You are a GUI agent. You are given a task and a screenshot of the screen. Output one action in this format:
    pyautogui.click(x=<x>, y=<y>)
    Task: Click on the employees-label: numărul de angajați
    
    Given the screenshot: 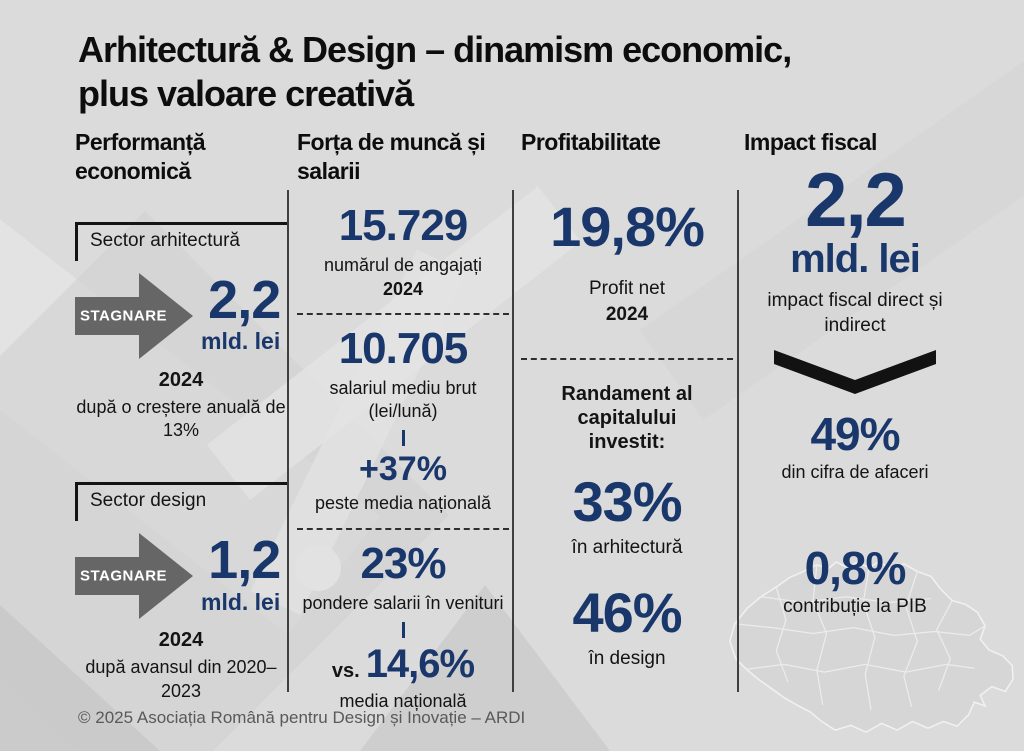 What is the action you would take?
    pyautogui.click(x=403, y=264)
    